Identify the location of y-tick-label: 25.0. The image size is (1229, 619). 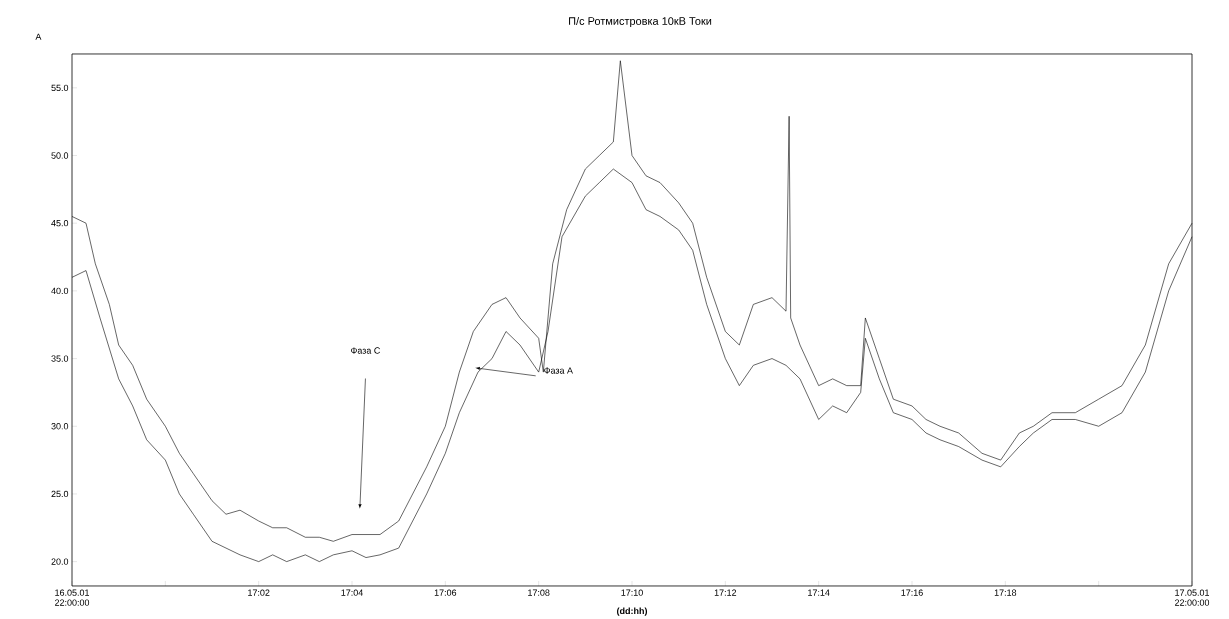
(60, 494).